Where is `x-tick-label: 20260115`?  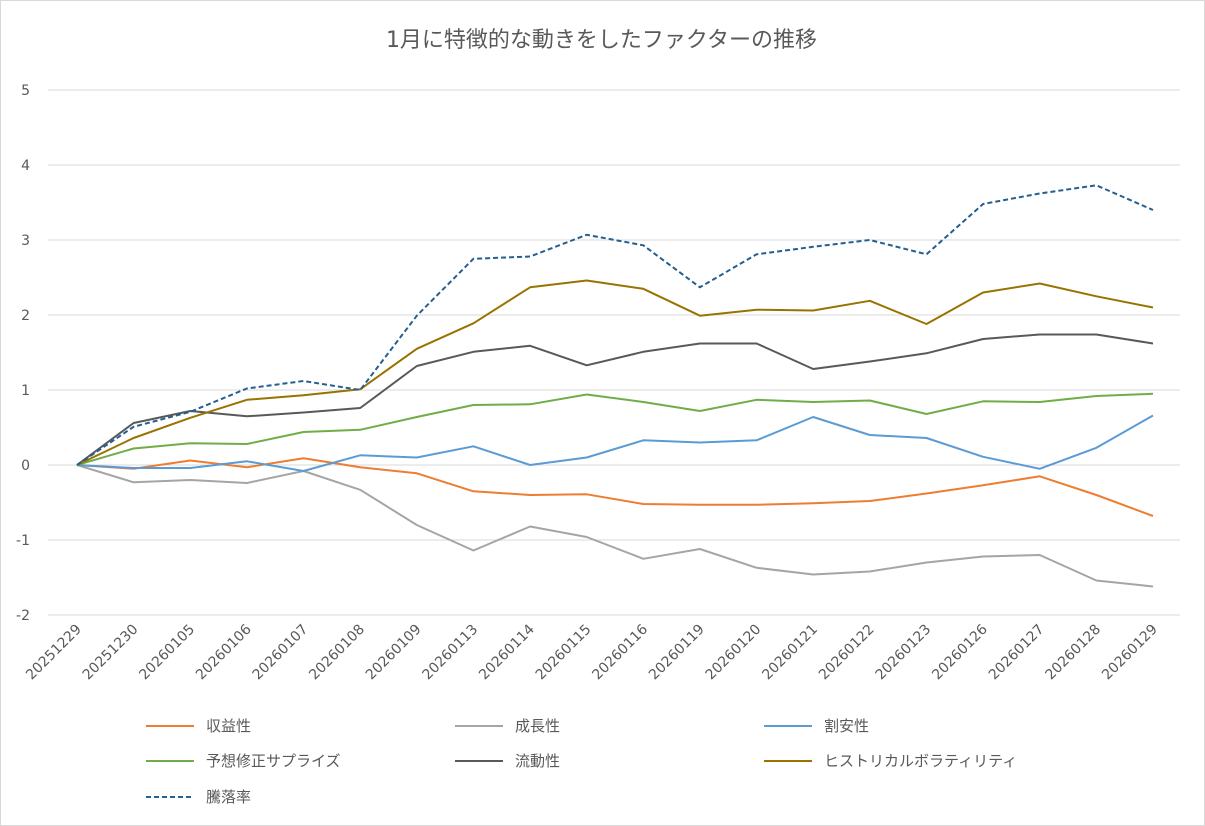
x-tick-label: 20260115 is located at coordinates (564, 653).